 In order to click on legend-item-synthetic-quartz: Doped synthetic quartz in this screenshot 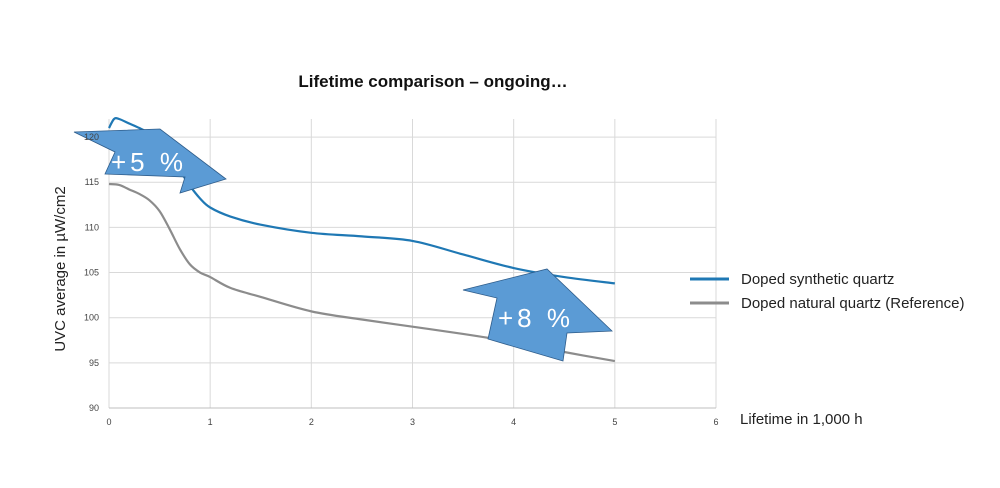, I will do `click(792, 279)`.